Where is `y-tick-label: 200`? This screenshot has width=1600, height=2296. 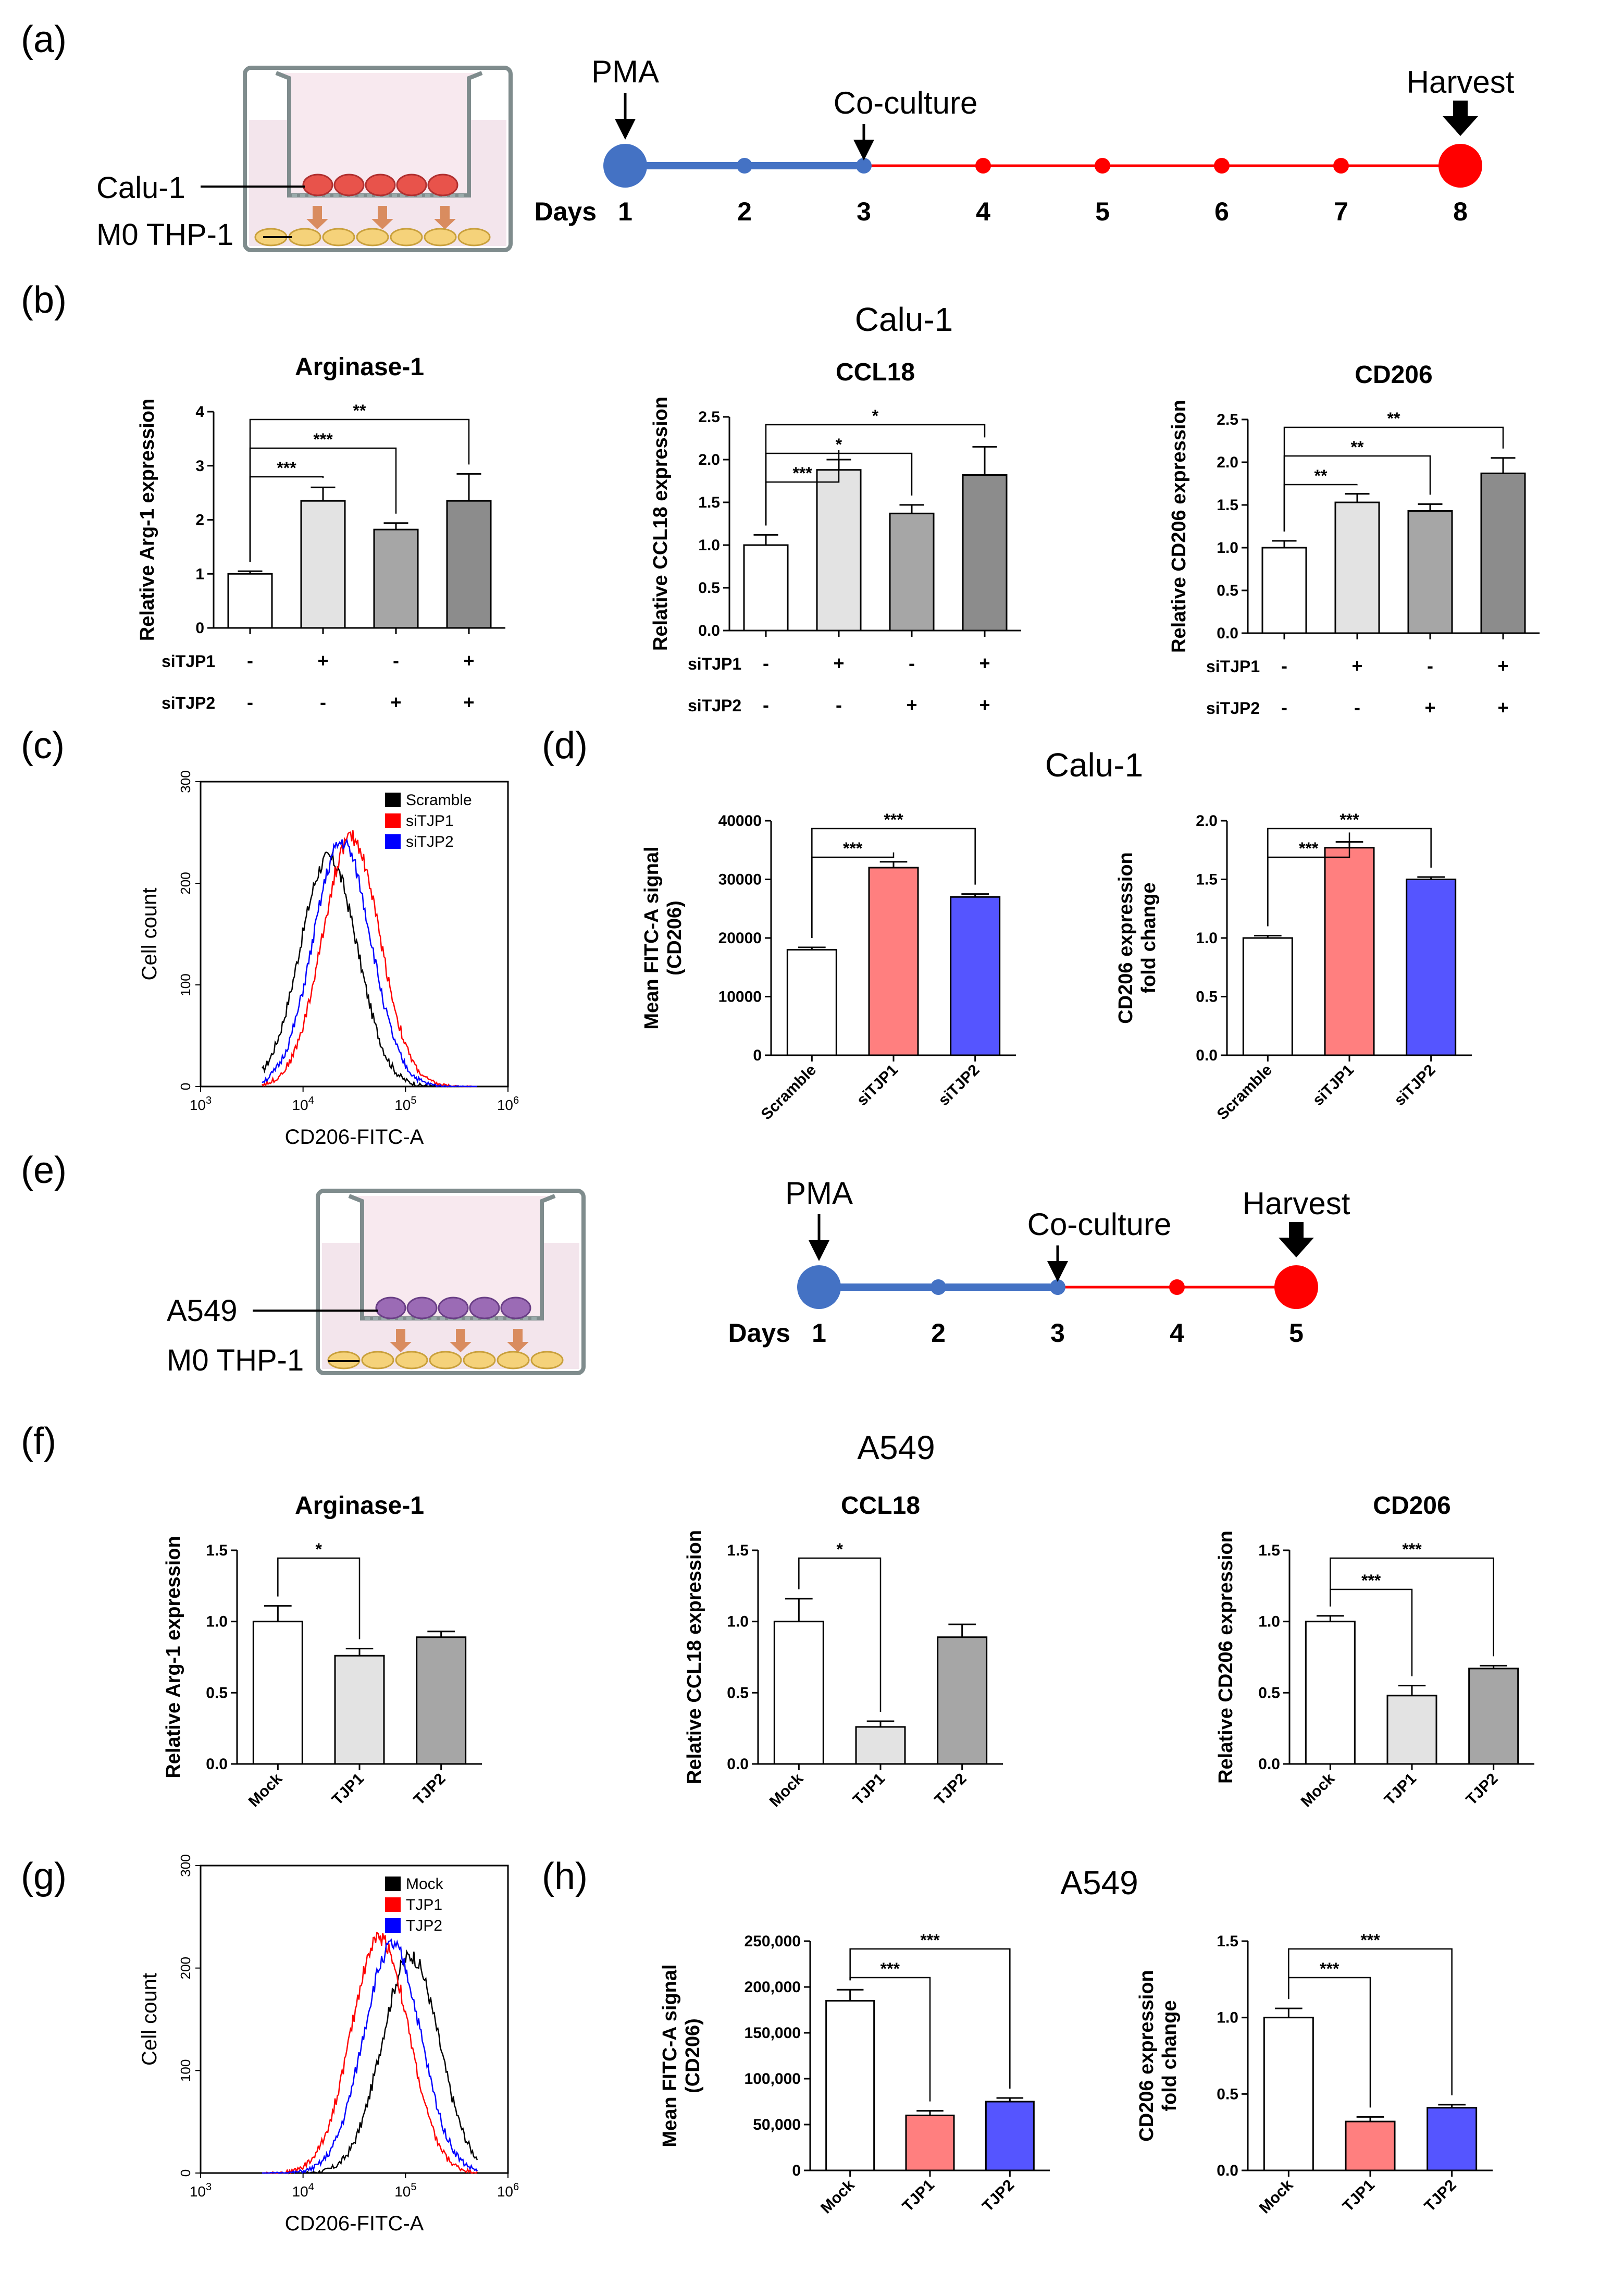
y-tick-label: 200 is located at coordinates (185, 1968).